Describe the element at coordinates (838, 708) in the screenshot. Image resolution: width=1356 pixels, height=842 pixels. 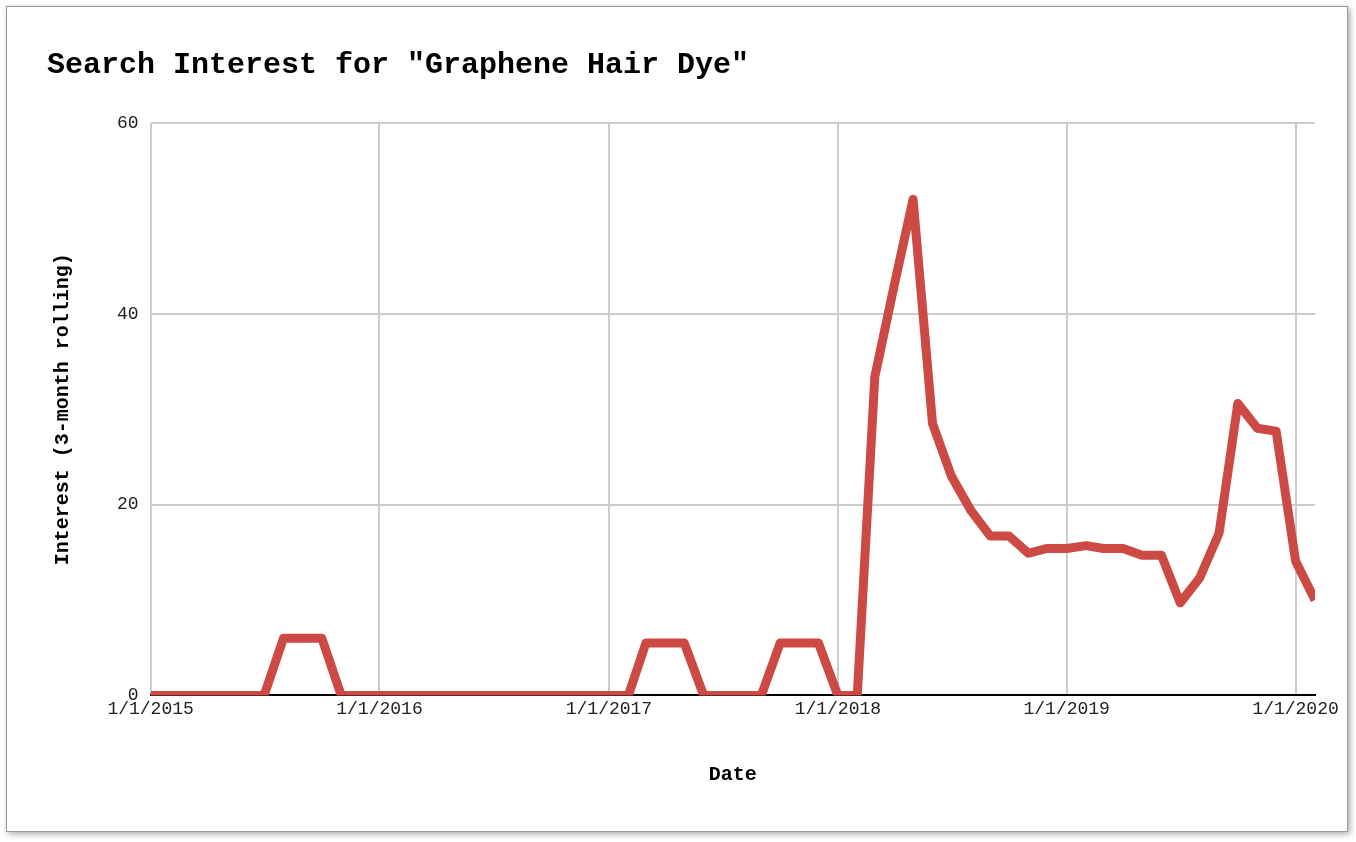
I see `x-tick-label: 1/1/2018` at that location.